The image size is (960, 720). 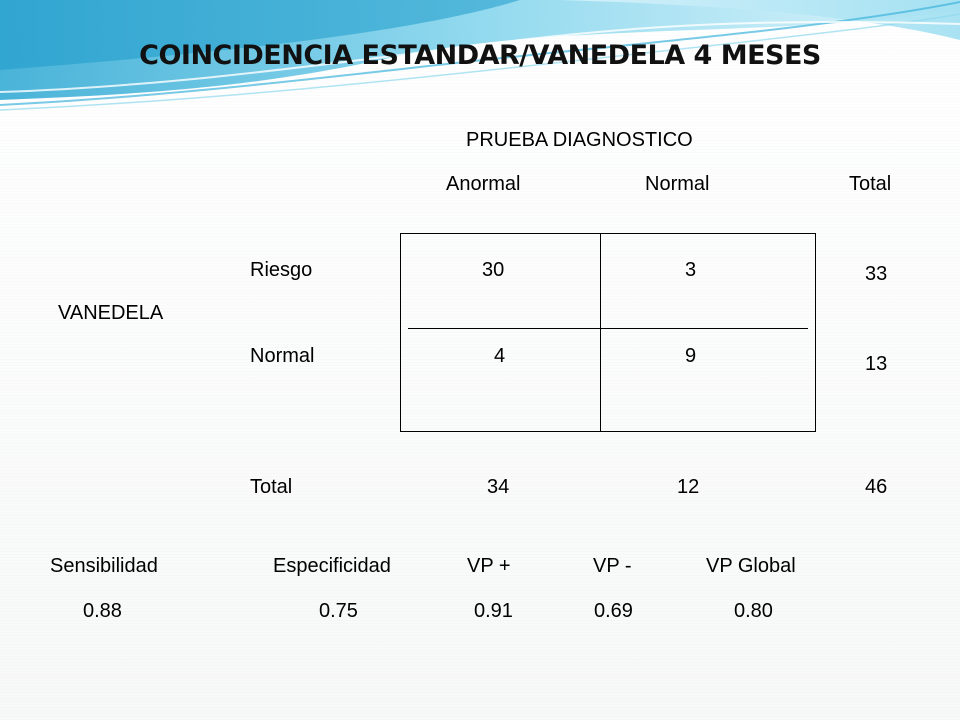 I want to click on cell-riesgo-normal: 3, so click(x=691, y=270).